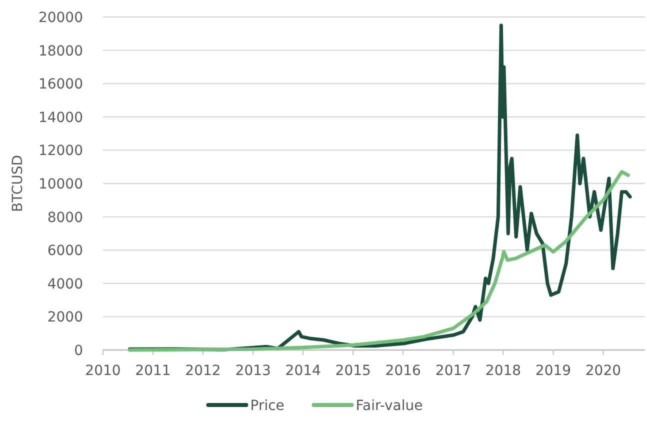  I want to click on y-tick-label: 18000, so click(60, 51).